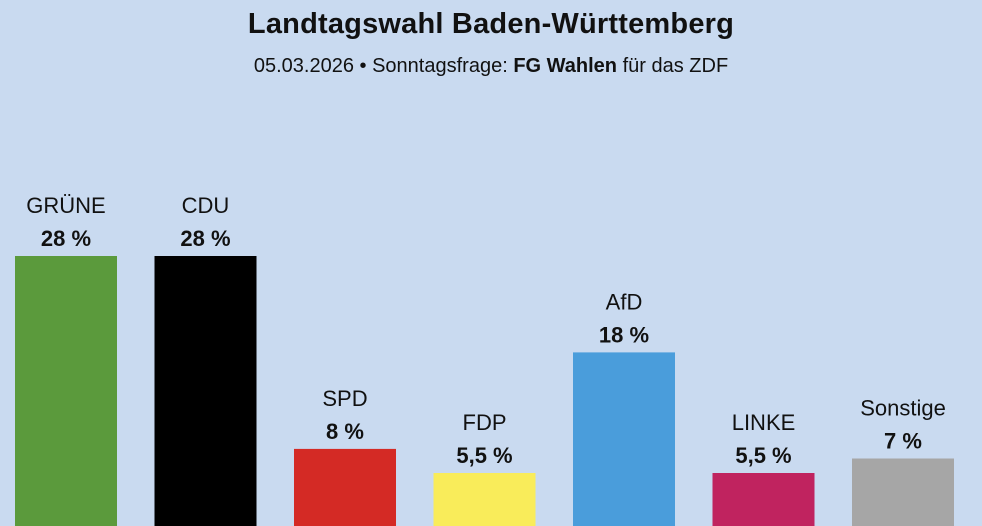 The width and height of the screenshot is (982, 526). I want to click on bar-spd, so click(345, 487).